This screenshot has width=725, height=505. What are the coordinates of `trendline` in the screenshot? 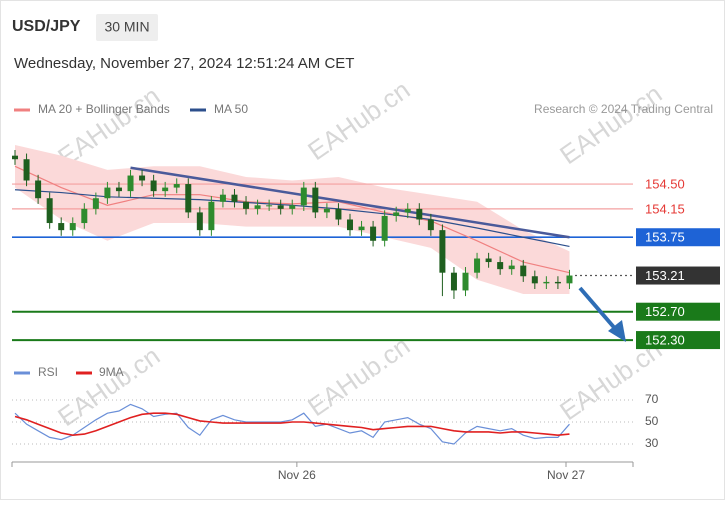 It's located at (350, 202).